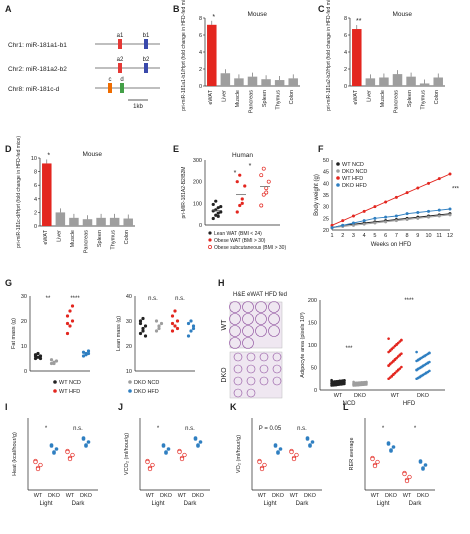 The width and height of the screenshot is (470, 534). Describe the element at coordinates (59, 236) in the screenshot. I see `category-label: Liver` at that location.